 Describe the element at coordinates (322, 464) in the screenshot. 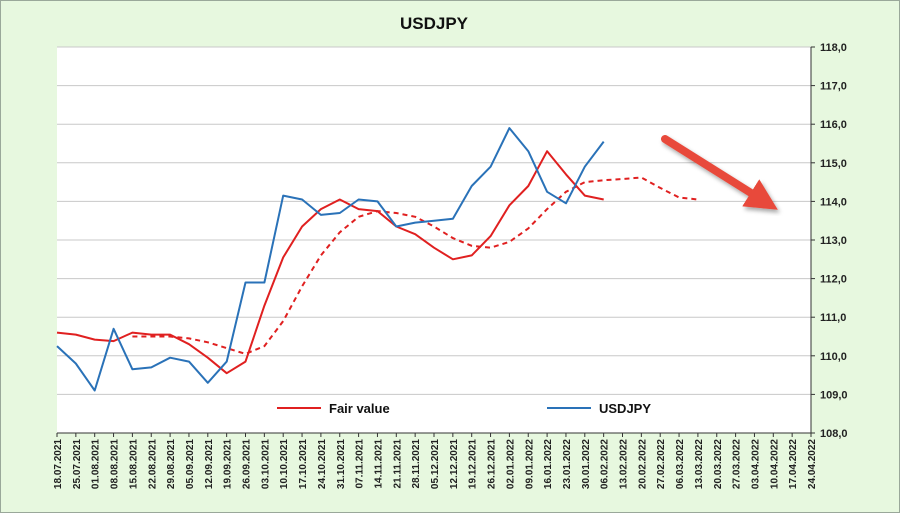

I see `x-tick-label: 24.10.2021` at that location.